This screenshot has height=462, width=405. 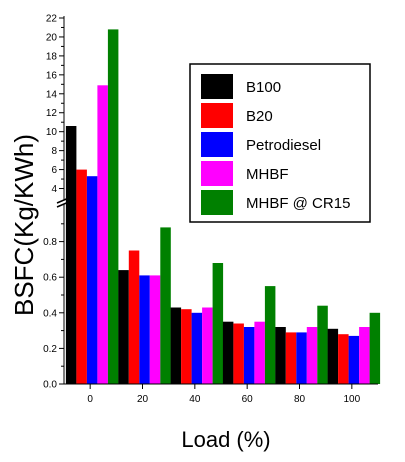 What do you see at coordinates (52, 94) in the screenshot?
I see `y-tick-label: 14` at bounding box center [52, 94].